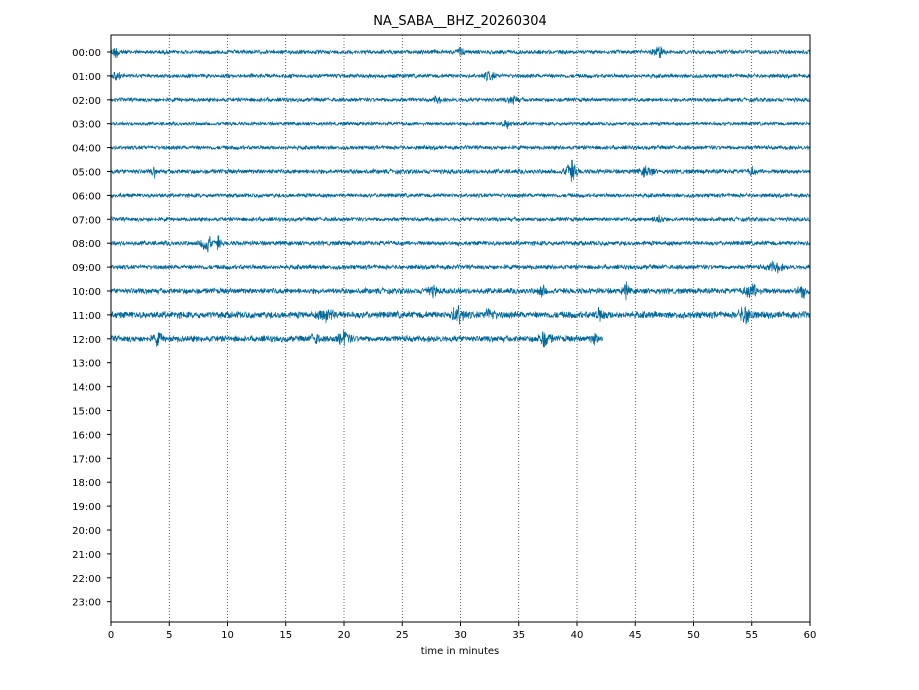 The image size is (919, 690). What do you see at coordinates (344, 635) in the screenshot?
I see `x-tick-label: 20` at bounding box center [344, 635].